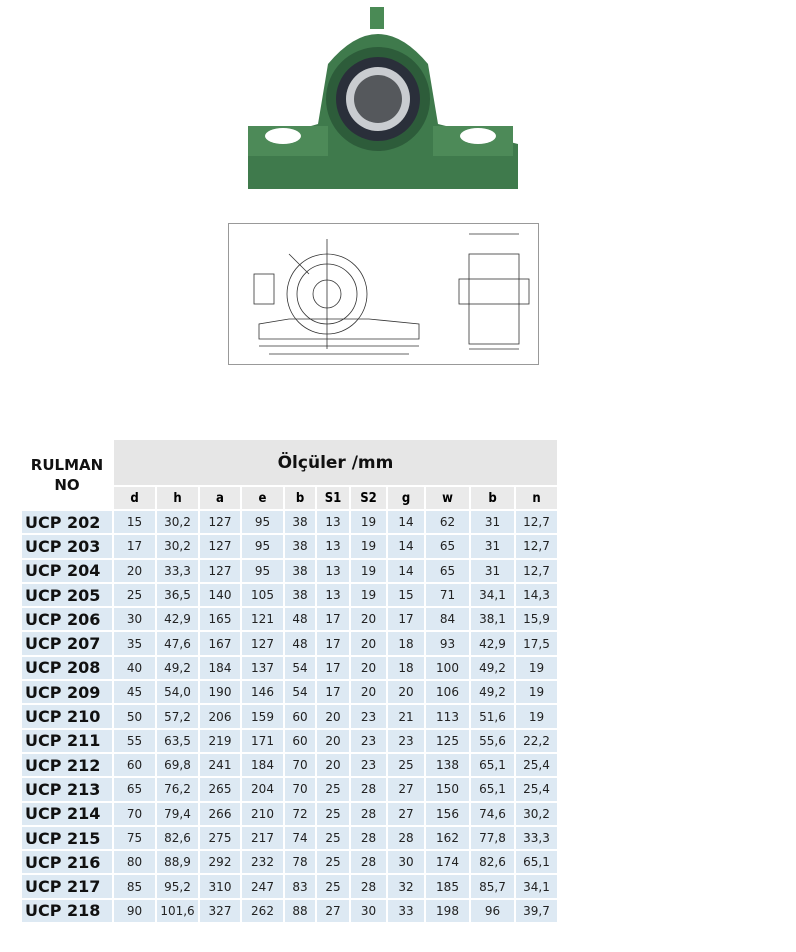 This screenshot has width=796, height=952. What do you see at coordinates (67, 643) in the screenshot?
I see `bearing-no: UCP 207` at bounding box center [67, 643].